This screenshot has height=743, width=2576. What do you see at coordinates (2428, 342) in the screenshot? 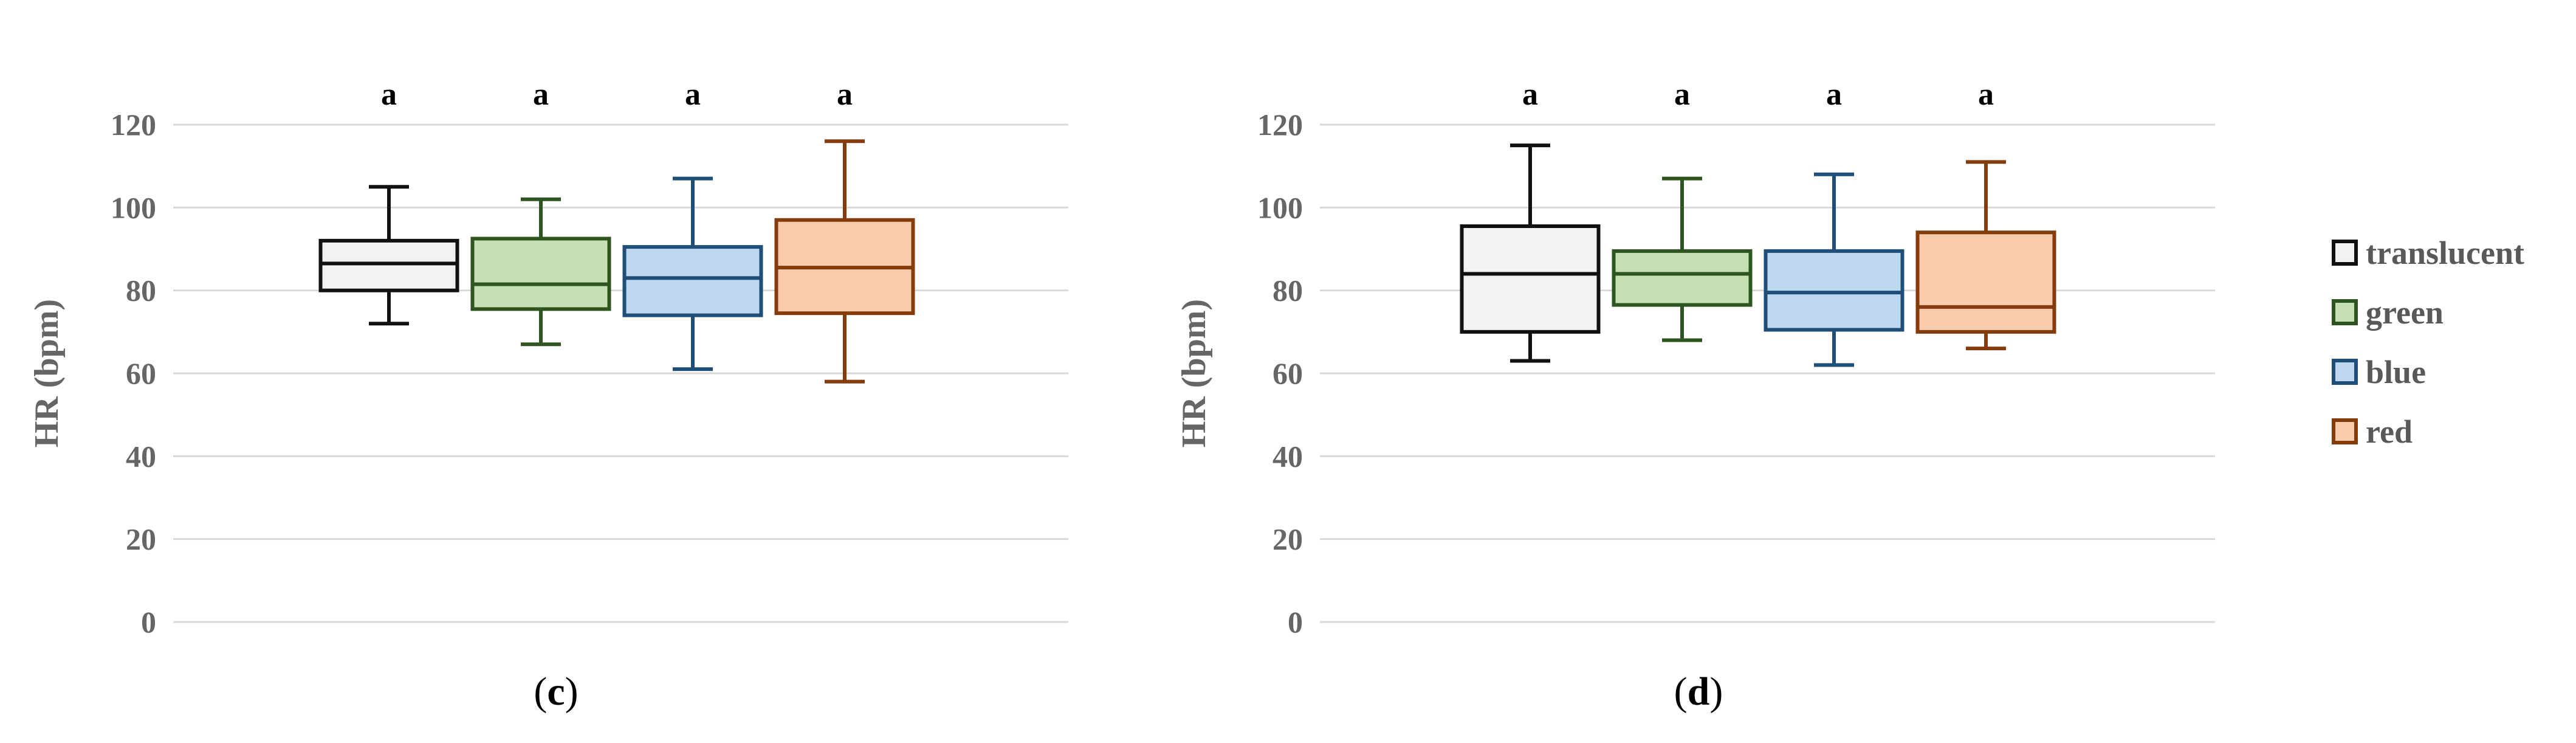
I see `chart-legend: translucent green blue red` at bounding box center [2428, 342].